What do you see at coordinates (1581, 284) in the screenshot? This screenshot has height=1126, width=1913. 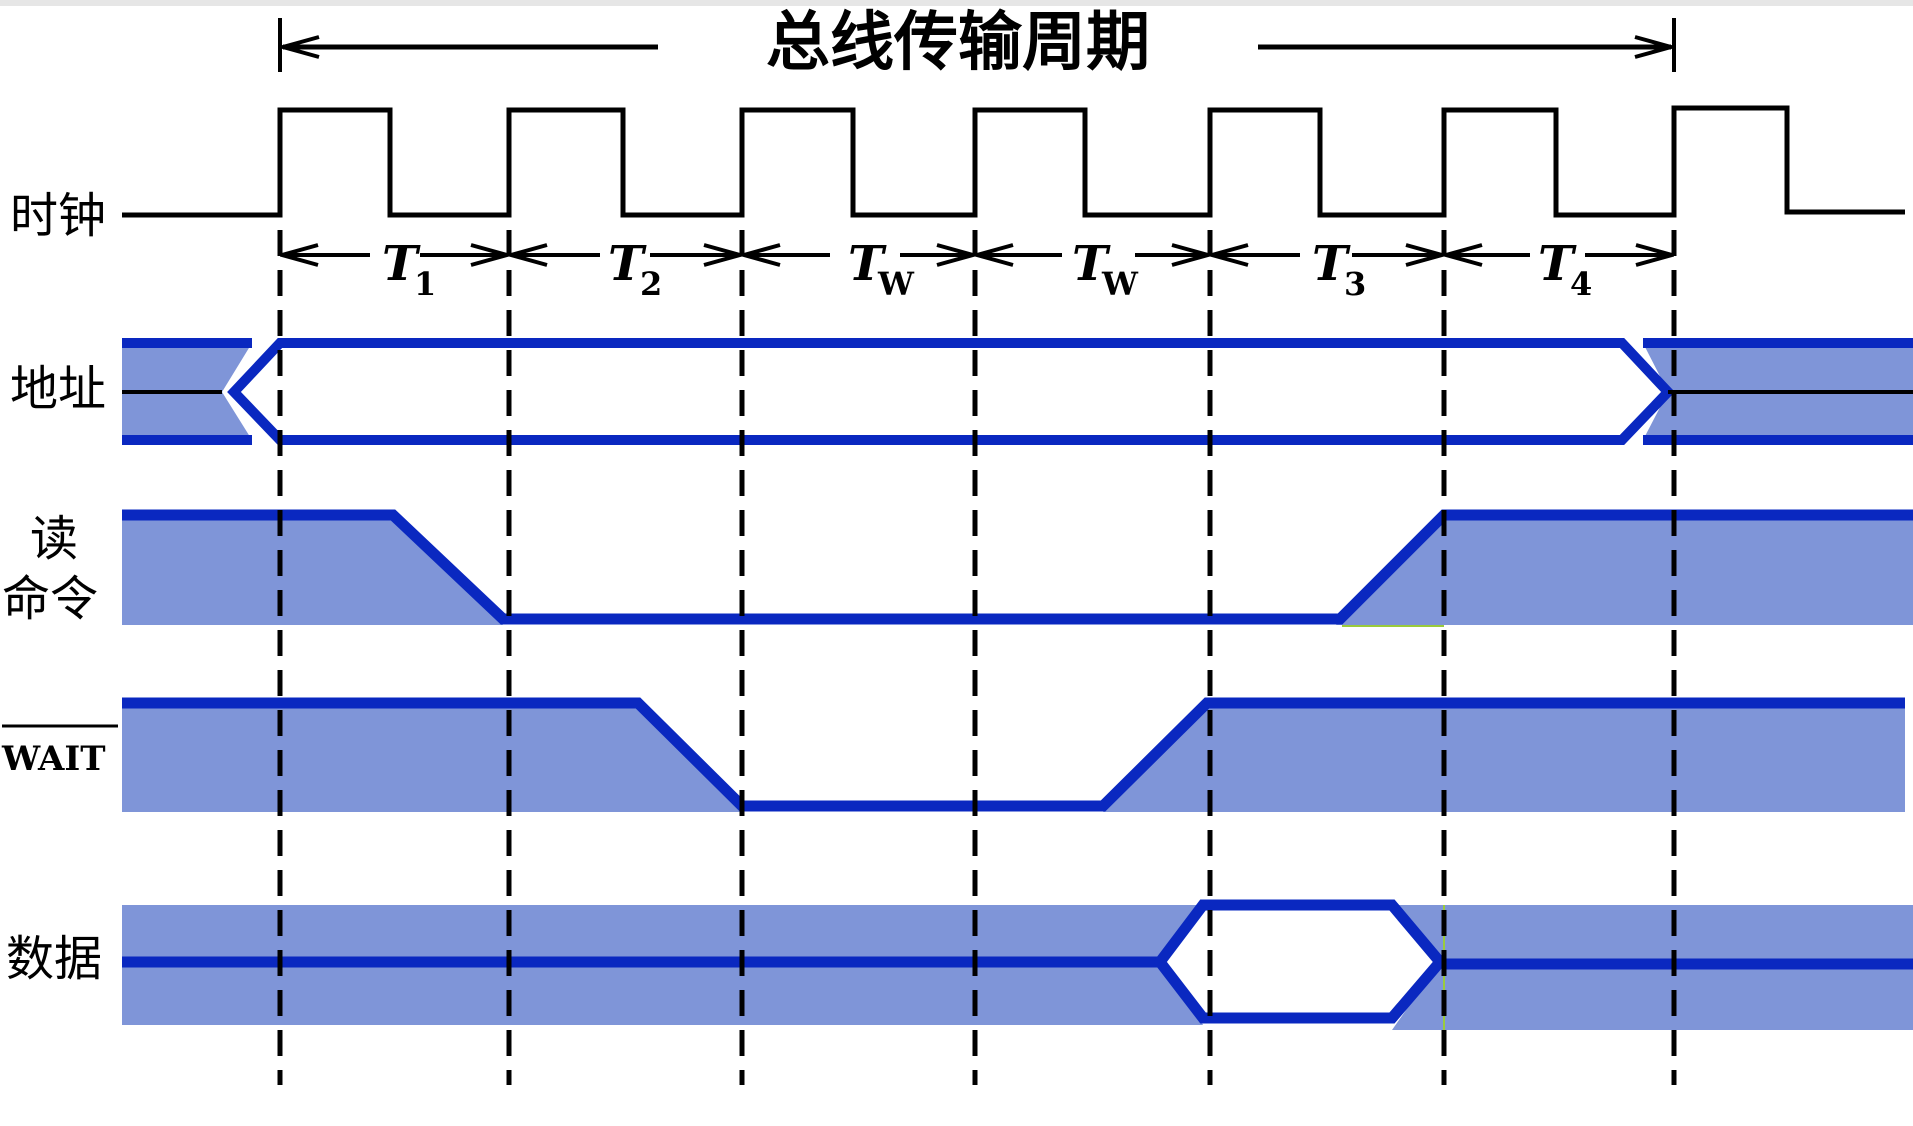 I see `svg-text: 4` at bounding box center [1581, 284].